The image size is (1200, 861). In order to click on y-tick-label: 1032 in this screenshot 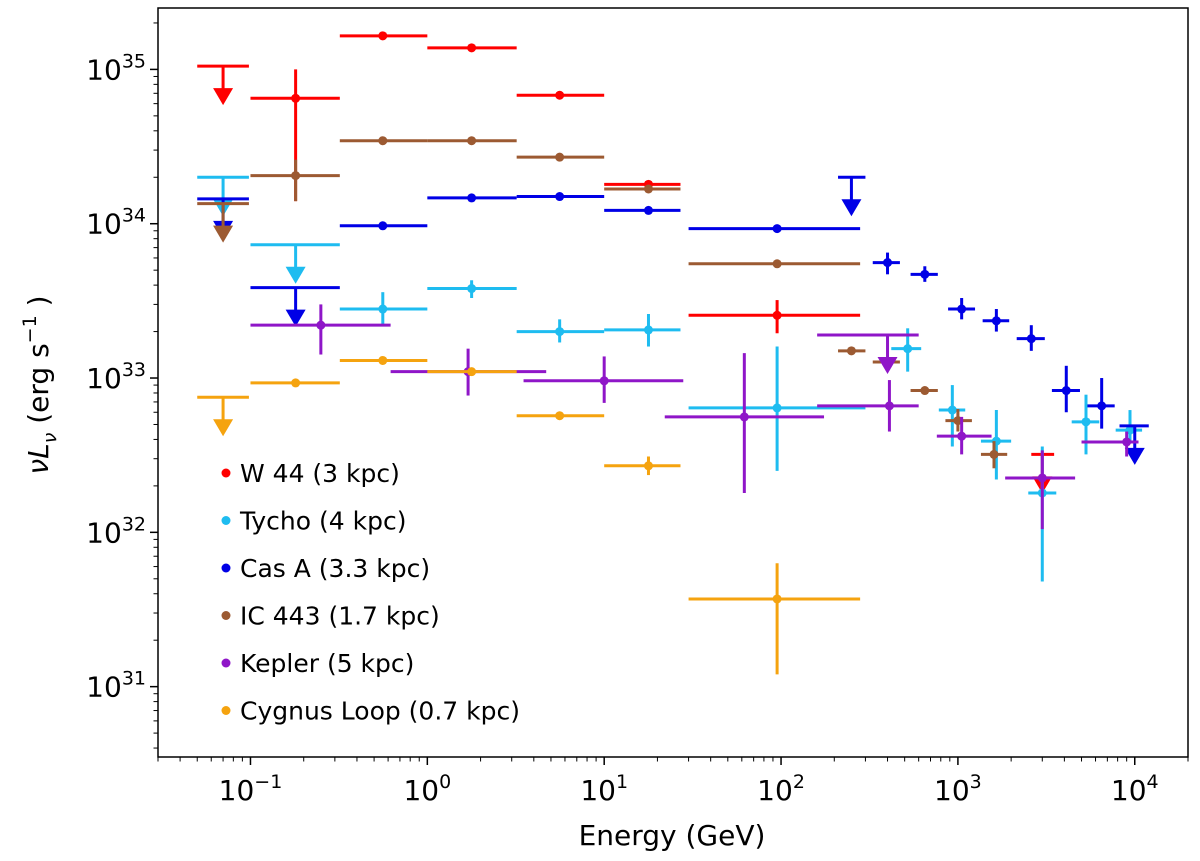, I will do `click(116, 531)`.